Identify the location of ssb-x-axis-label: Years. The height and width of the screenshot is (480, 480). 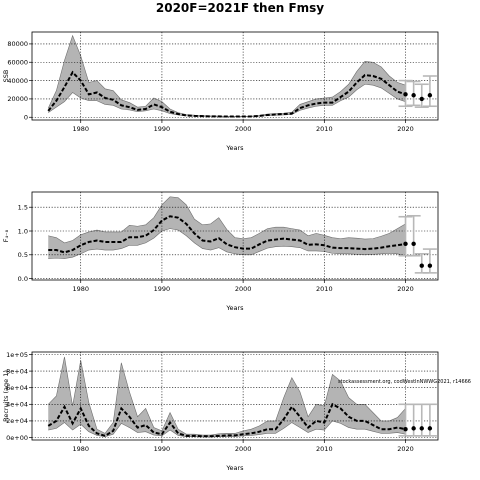
(234, 148).